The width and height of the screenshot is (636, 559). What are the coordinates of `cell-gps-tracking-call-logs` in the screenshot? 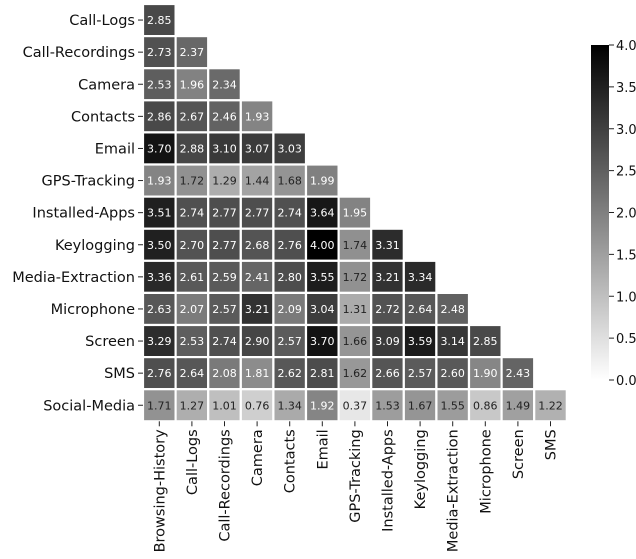 It's located at (192, 180).